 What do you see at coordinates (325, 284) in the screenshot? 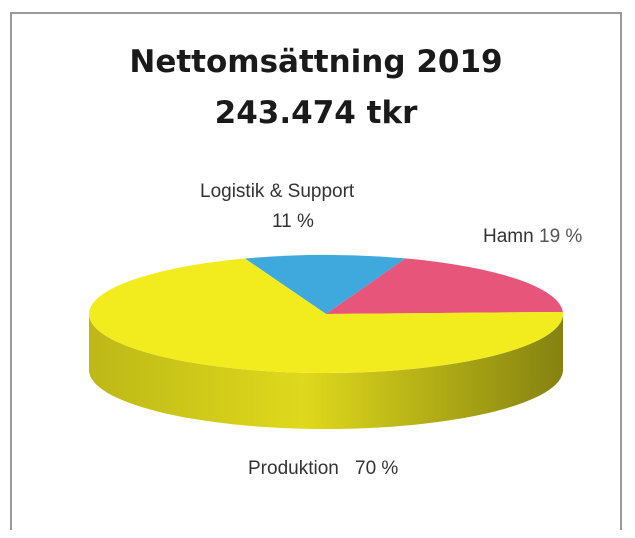
I see `pie-slice-logistik-support` at bounding box center [325, 284].